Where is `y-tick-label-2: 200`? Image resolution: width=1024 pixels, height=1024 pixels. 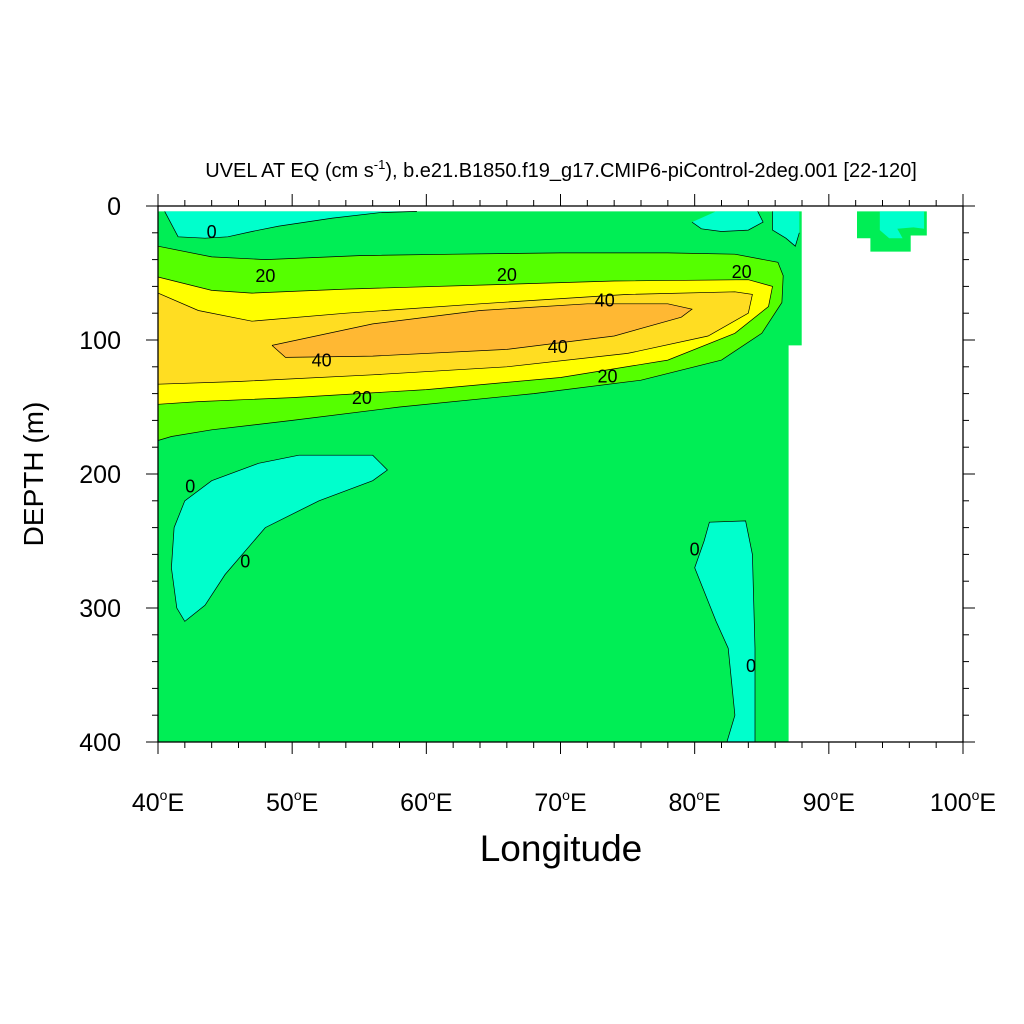 y-tick-label-2: 200 is located at coordinates (100, 475).